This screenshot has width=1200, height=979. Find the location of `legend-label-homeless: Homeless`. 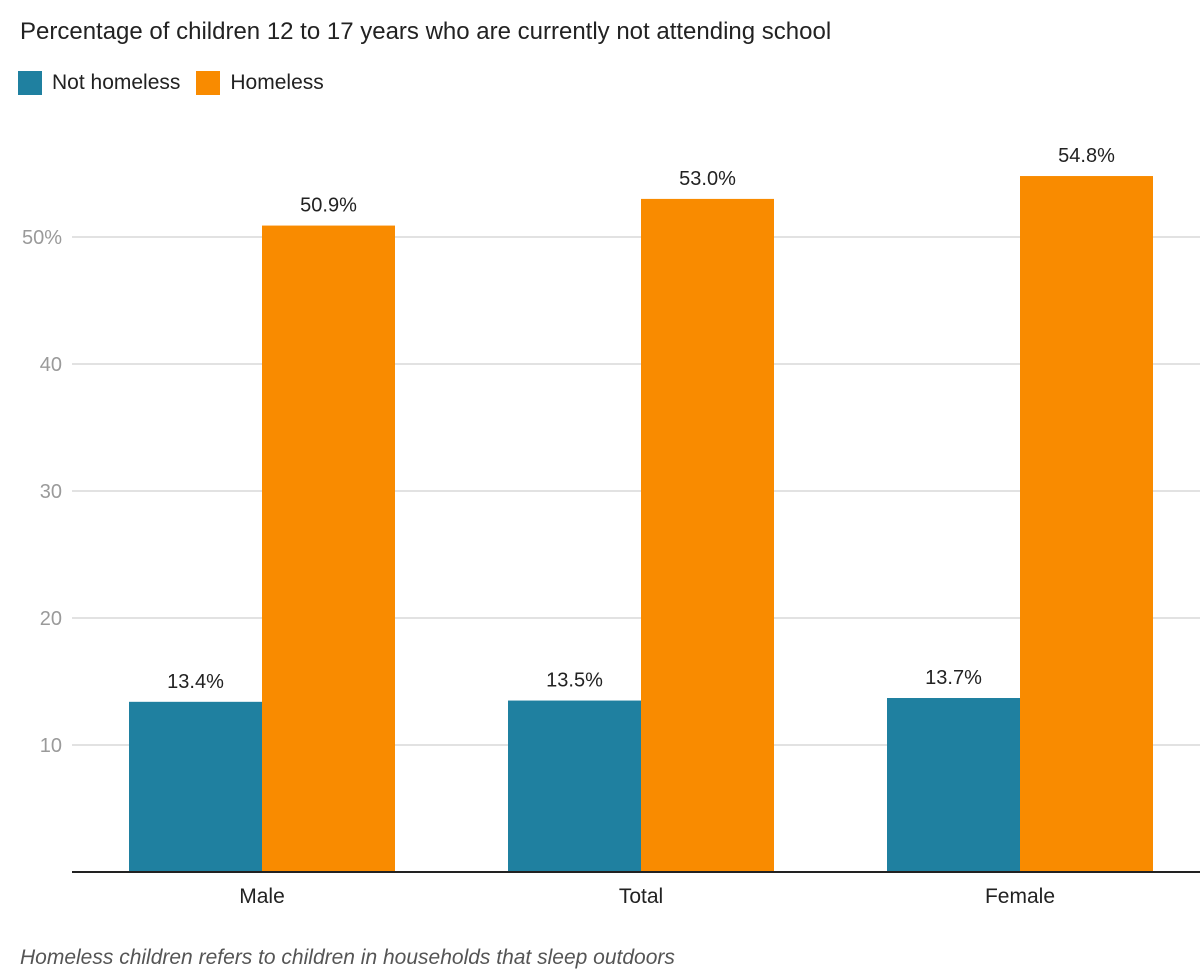

legend-label-homeless: Homeless is located at coordinates (277, 82).